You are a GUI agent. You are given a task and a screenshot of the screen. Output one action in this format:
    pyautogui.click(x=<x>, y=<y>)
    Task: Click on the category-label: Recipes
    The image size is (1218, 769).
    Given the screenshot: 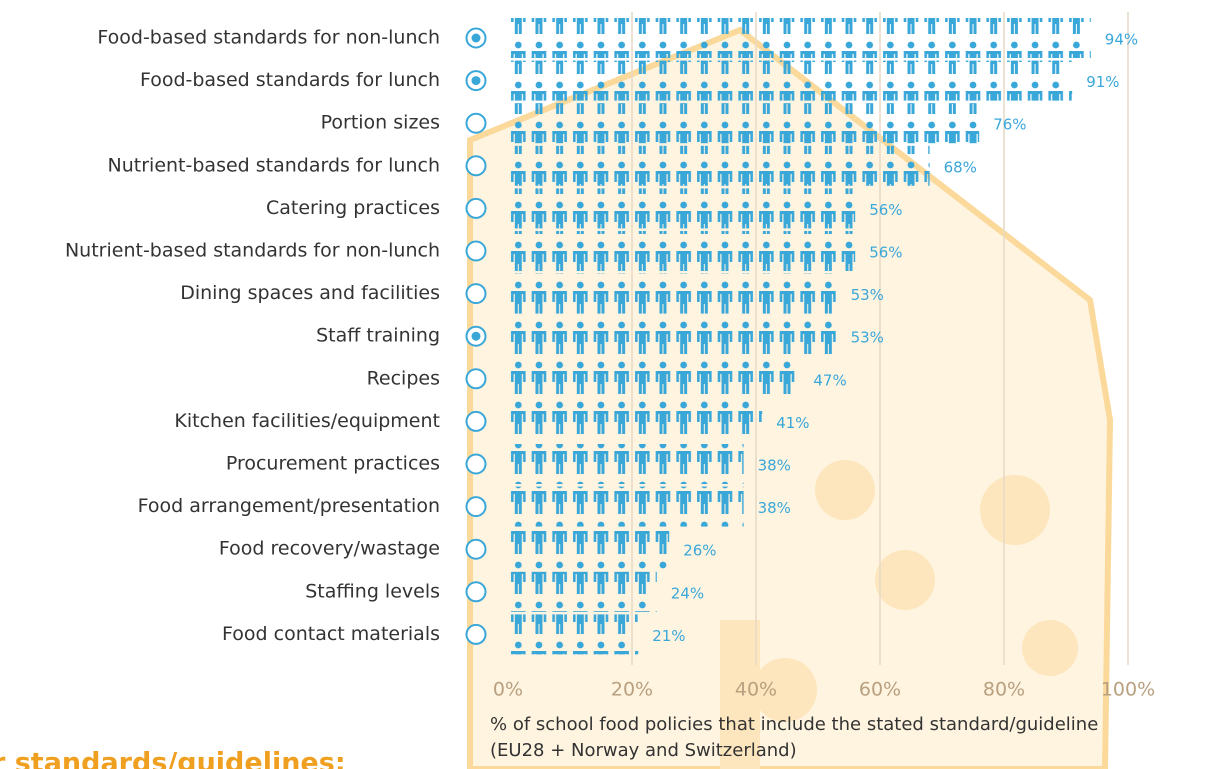 What is the action you would take?
    pyautogui.click(x=403, y=378)
    